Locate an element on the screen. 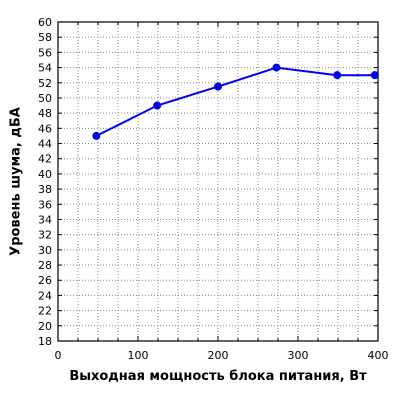 The height and width of the screenshot is (400, 400). x-axis-title: Выходная мощность блока питания, Вт is located at coordinates (218, 376).